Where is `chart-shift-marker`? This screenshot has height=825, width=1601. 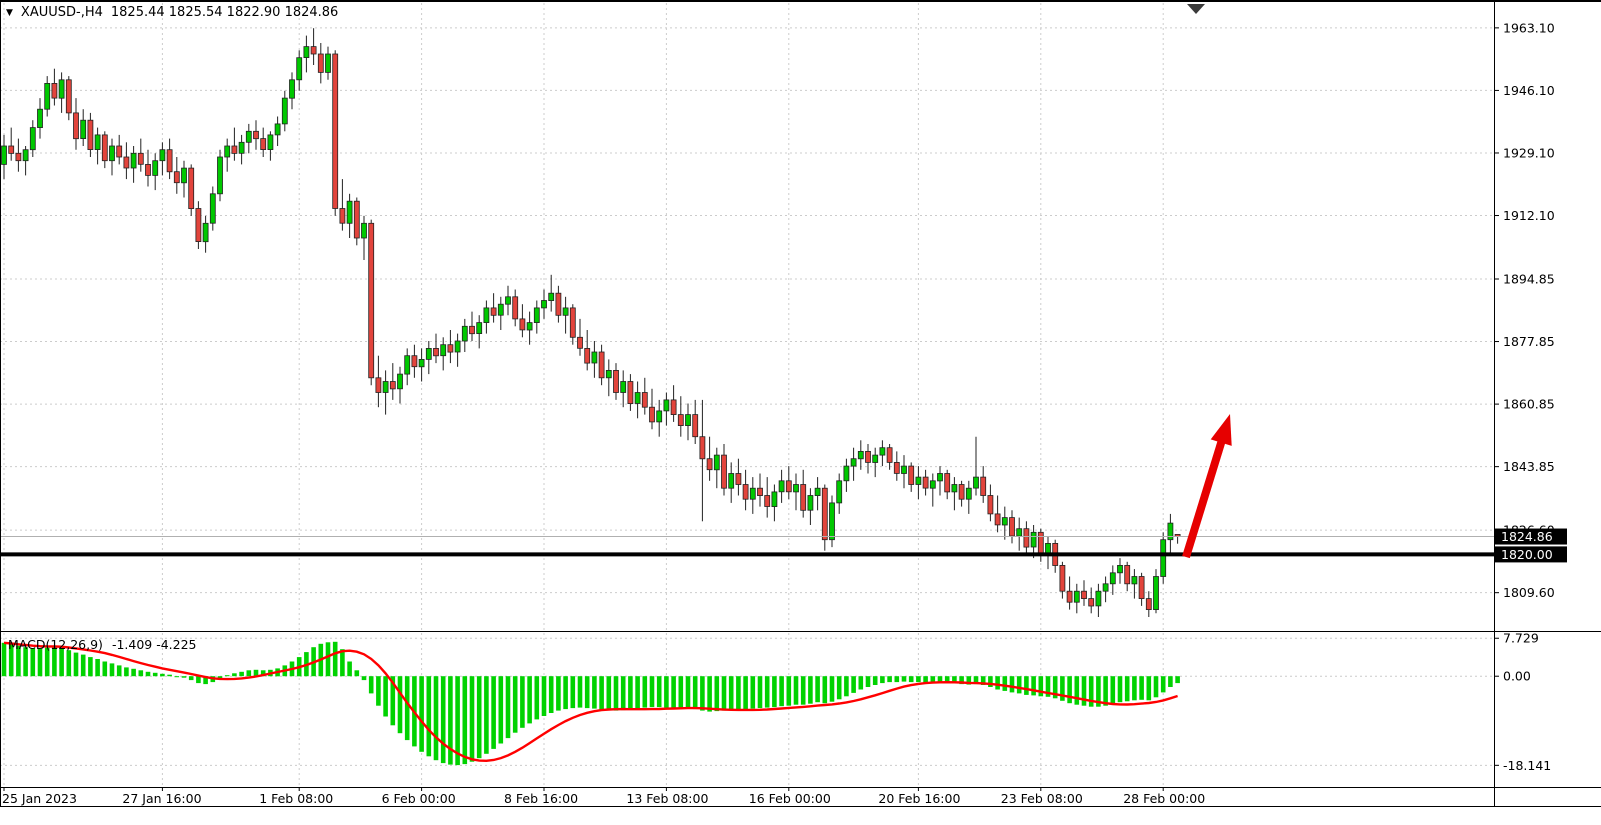 chart-shift-marker is located at coordinates (1196, 9).